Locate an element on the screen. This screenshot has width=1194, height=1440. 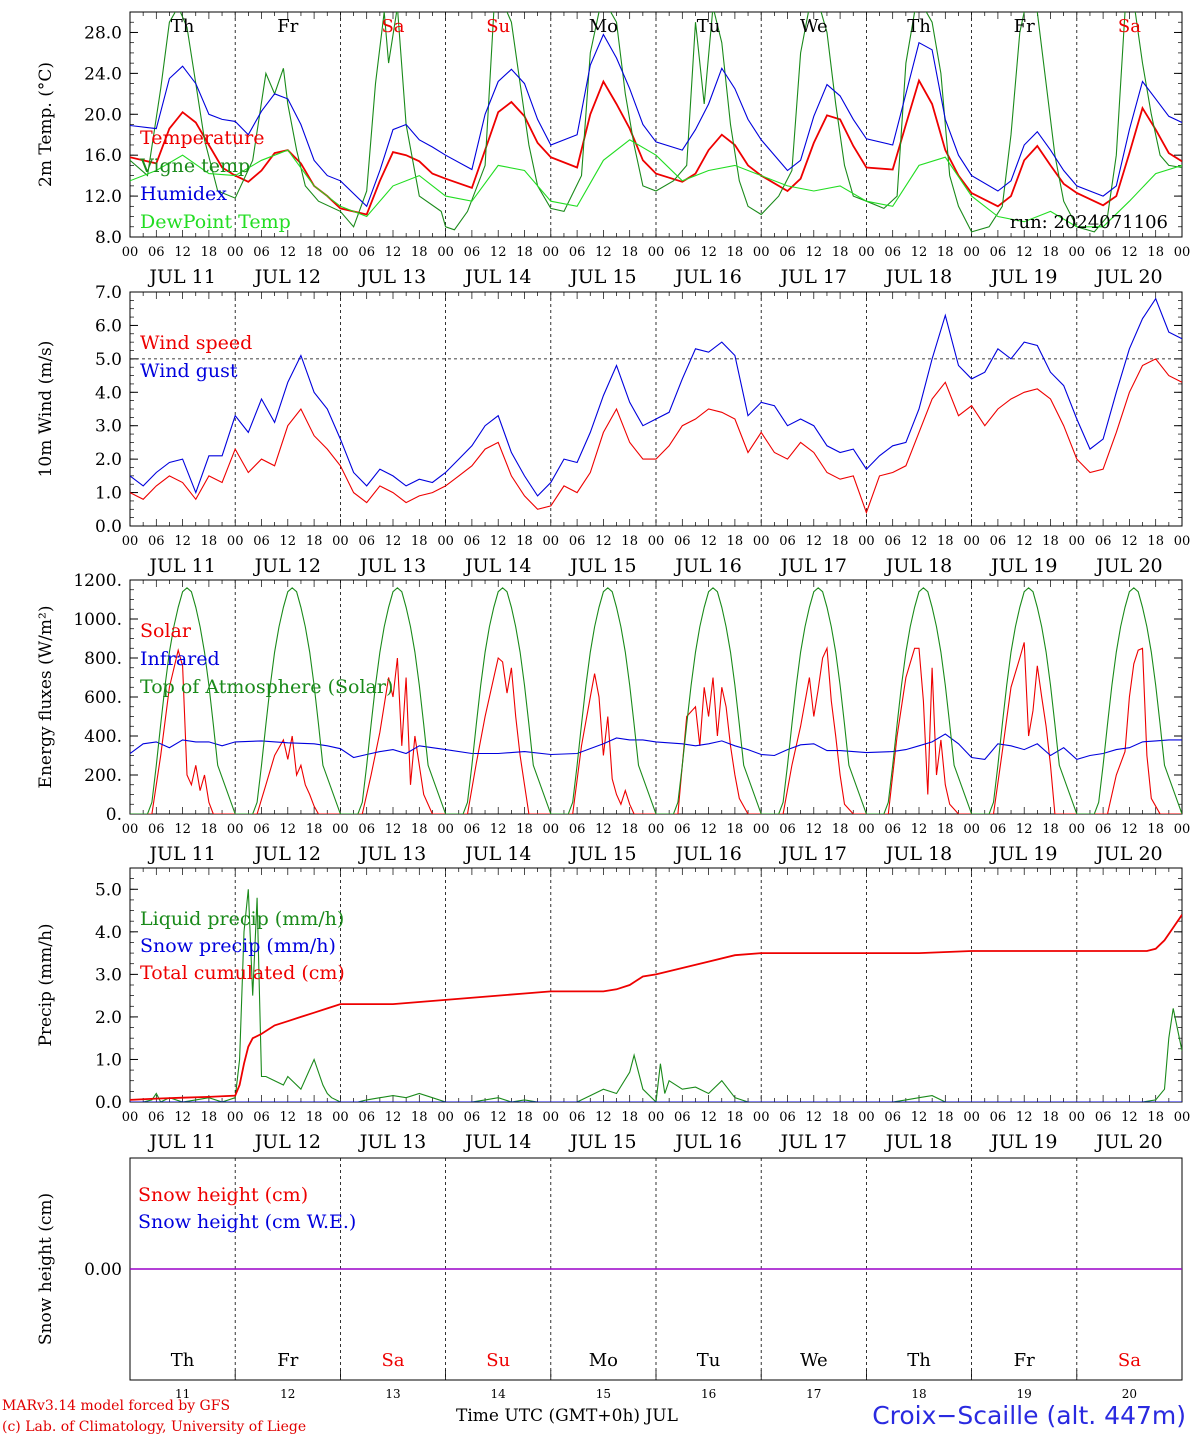
day-name-top: Fr is located at coordinates (1024, 26).